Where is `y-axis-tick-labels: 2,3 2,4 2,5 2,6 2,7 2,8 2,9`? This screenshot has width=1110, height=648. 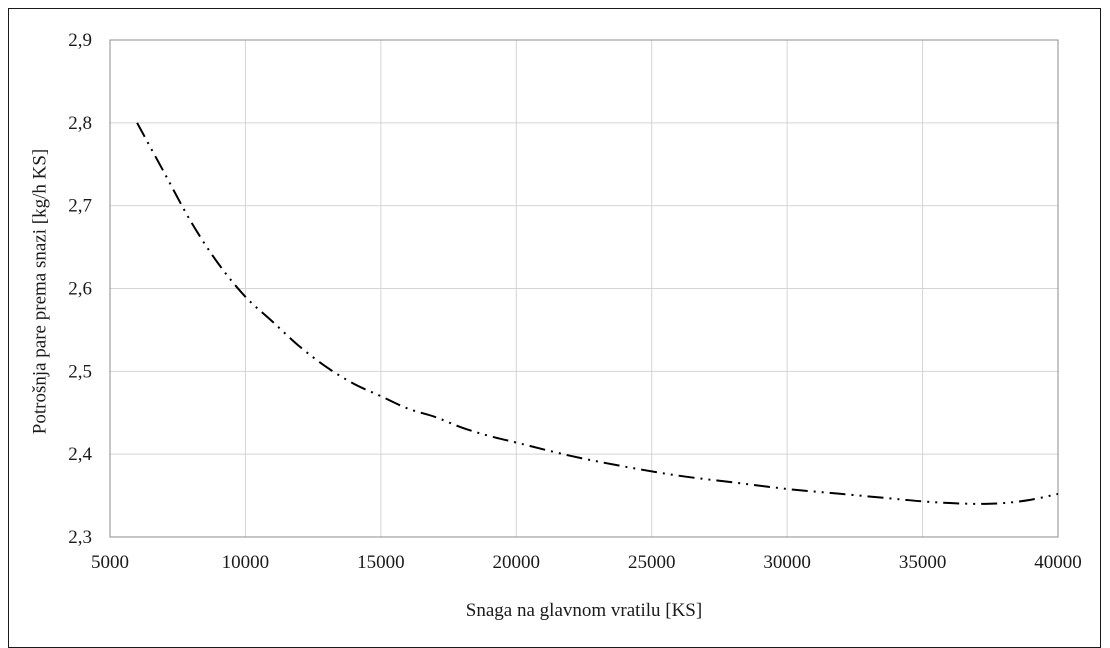 y-axis-tick-labels: 2,3 2,4 2,5 2,6 2,7 2,8 2,9 is located at coordinates (80, 289).